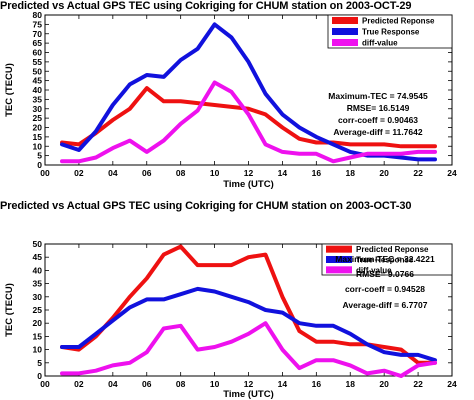 Image resolution: width=474 pixels, height=400 pixels. I want to click on series-line-predicted-reponse, so click(248, 117).